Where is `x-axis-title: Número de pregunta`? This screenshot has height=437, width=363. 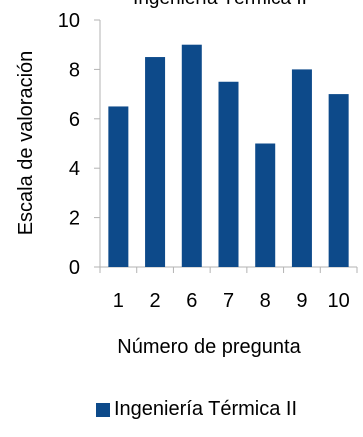 x-axis-title: Número de pregunta is located at coordinates (209, 347).